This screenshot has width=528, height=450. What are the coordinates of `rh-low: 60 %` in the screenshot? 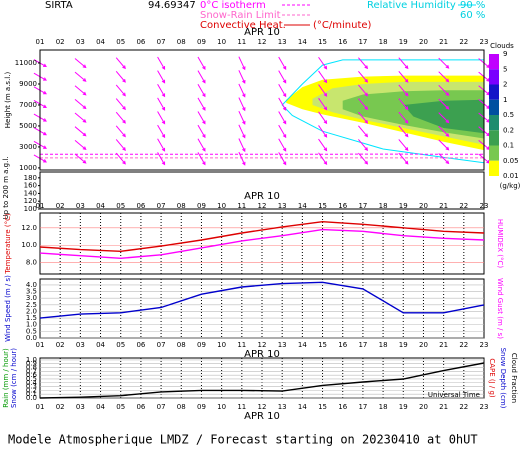 It's located at (472, 15).